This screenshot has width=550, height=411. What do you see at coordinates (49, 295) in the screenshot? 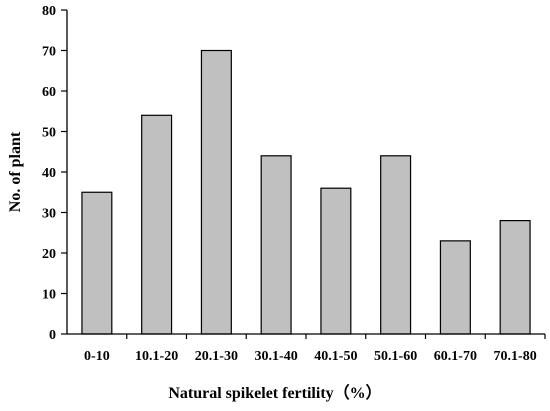
I see `y-tick-label: 10` at bounding box center [49, 295].